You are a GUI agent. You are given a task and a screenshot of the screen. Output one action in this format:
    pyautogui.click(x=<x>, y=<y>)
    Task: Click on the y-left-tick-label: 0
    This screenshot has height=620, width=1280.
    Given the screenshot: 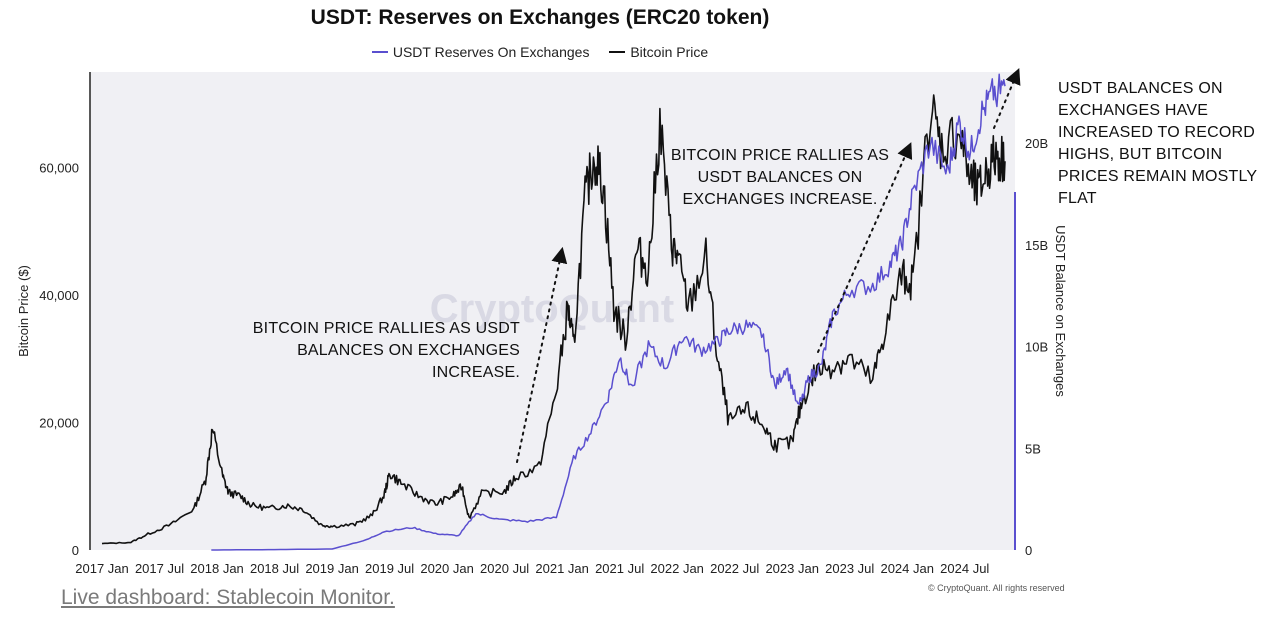 What is the action you would take?
    pyautogui.click(x=75, y=550)
    